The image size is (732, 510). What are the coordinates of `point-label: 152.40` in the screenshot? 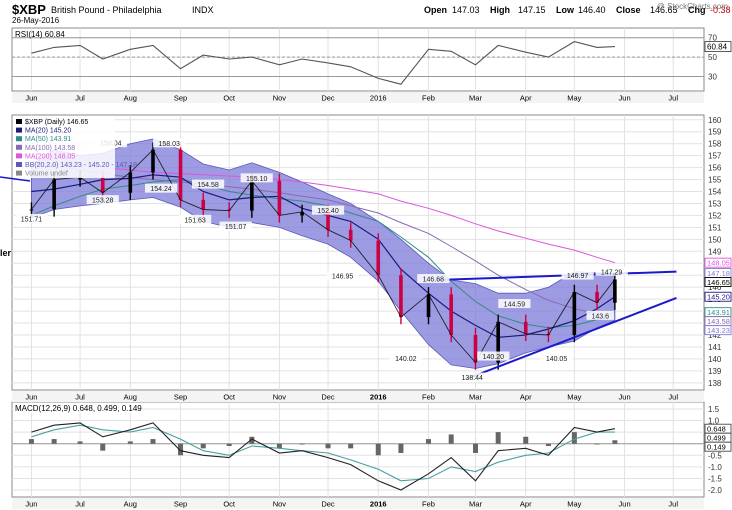 It's located at (328, 211).